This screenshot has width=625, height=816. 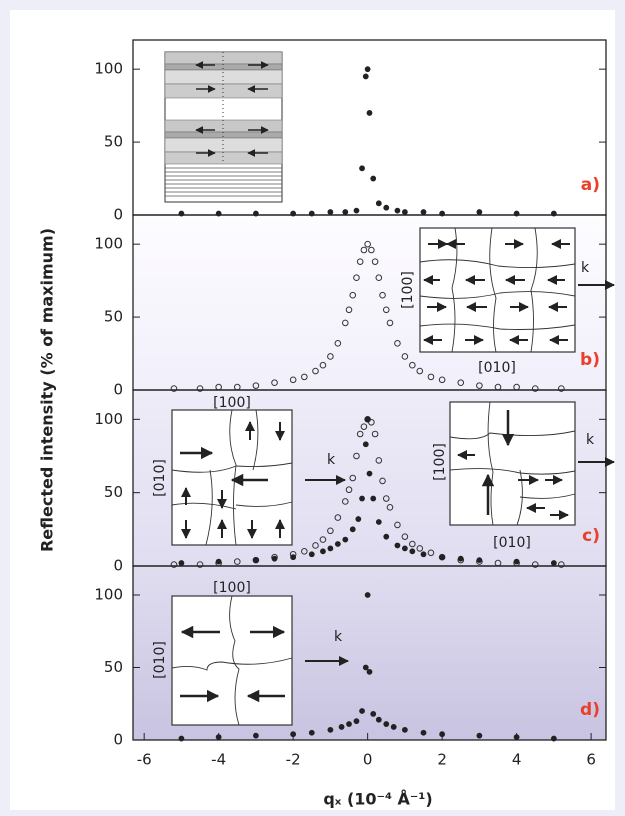 What do you see at coordinates (590, 360) in the screenshot?
I see `panel-label: b)` at bounding box center [590, 360].